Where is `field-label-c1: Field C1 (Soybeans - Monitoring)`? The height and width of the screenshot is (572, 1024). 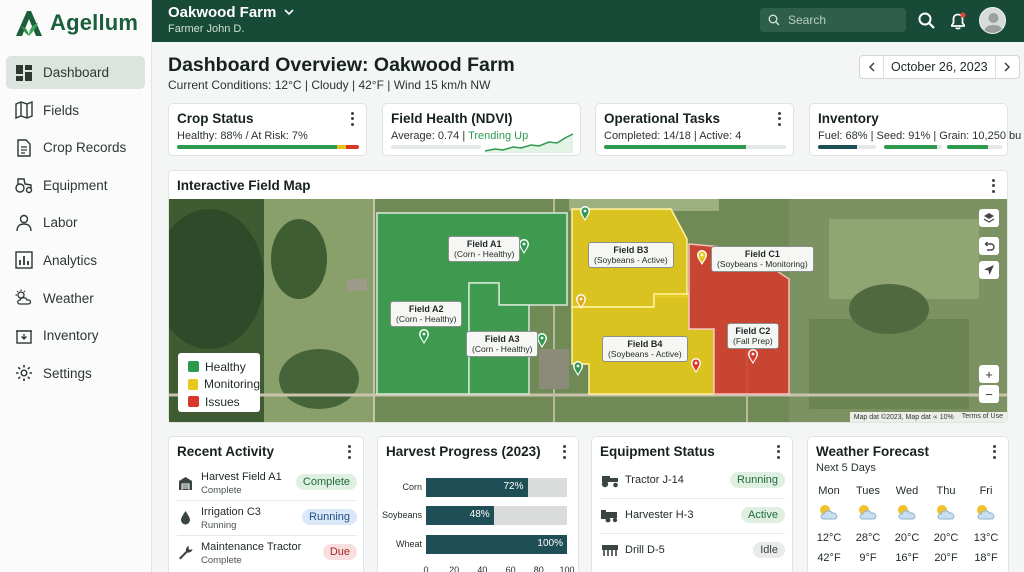
field-label-c1: Field C1 (Soybeans - Monitoring) is located at coordinates (762, 259).